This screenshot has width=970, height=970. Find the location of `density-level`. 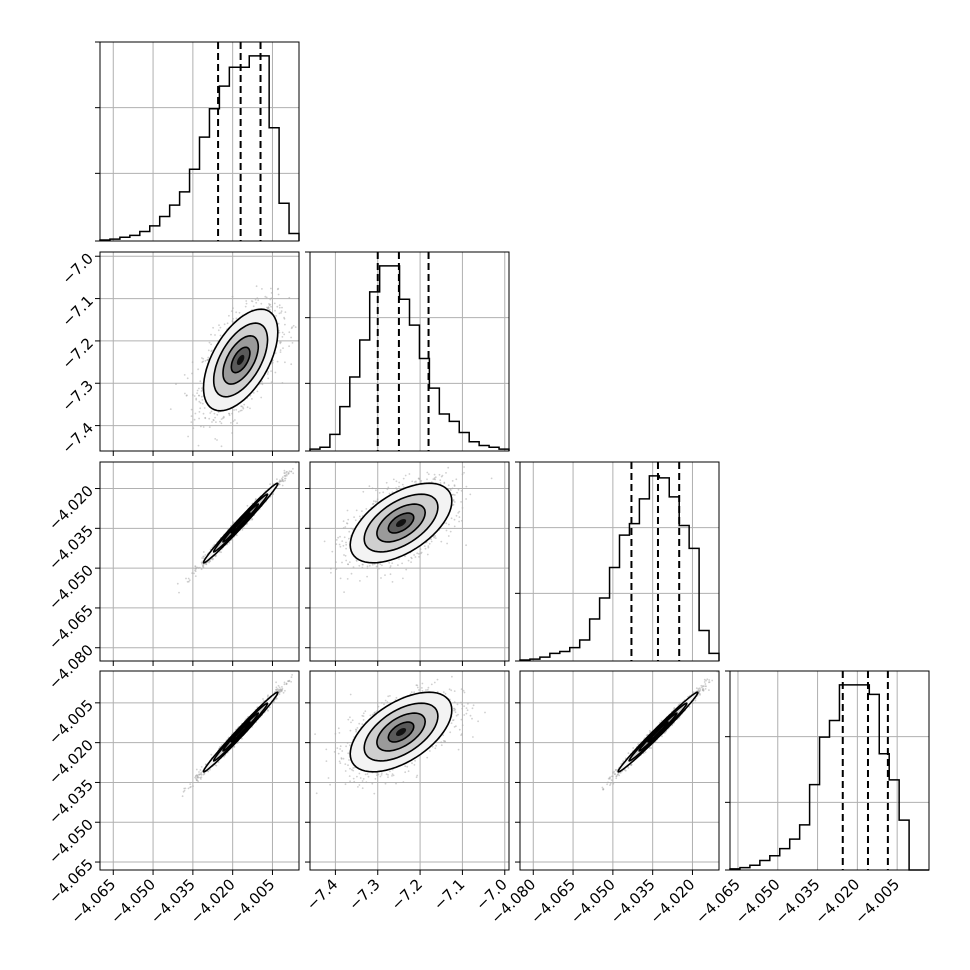

density-level is located at coordinates (240, 523).